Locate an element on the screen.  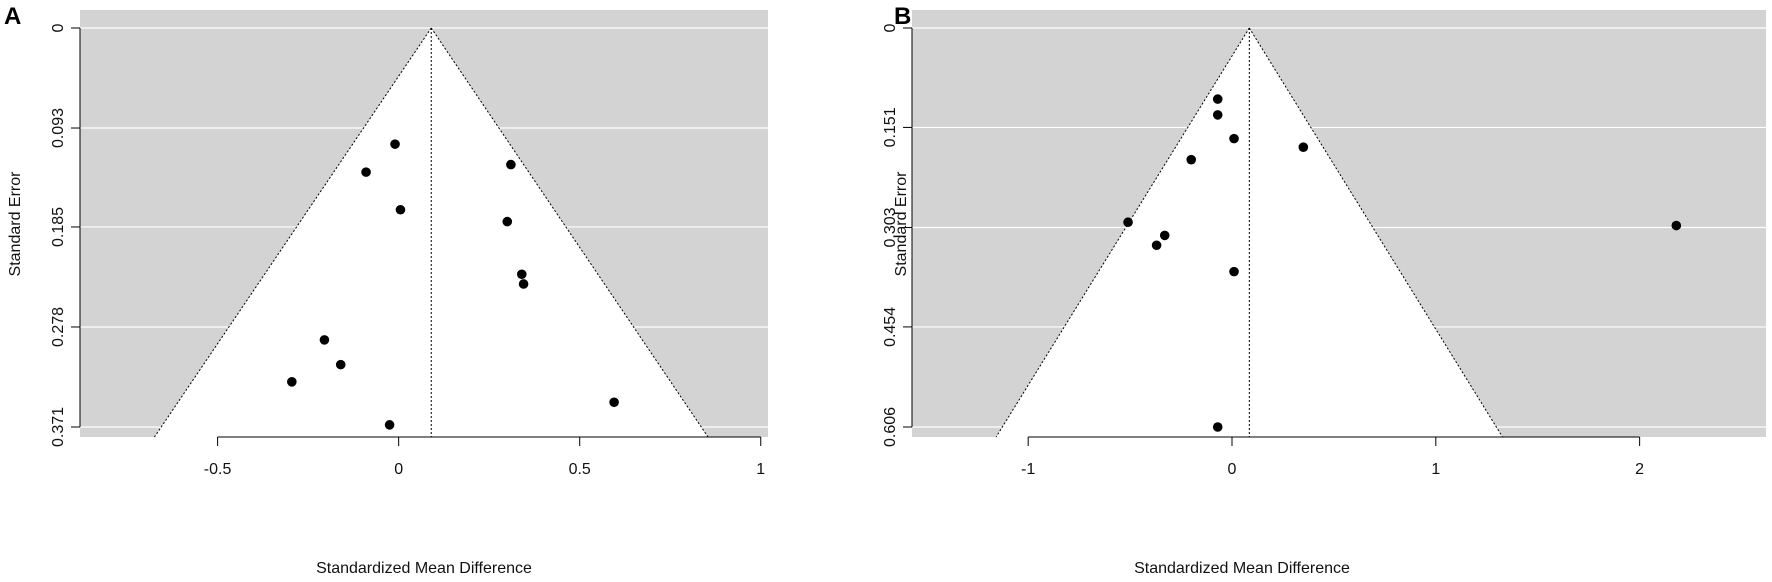
y-tick-label-b-0: 0 is located at coordinates (890, 27).